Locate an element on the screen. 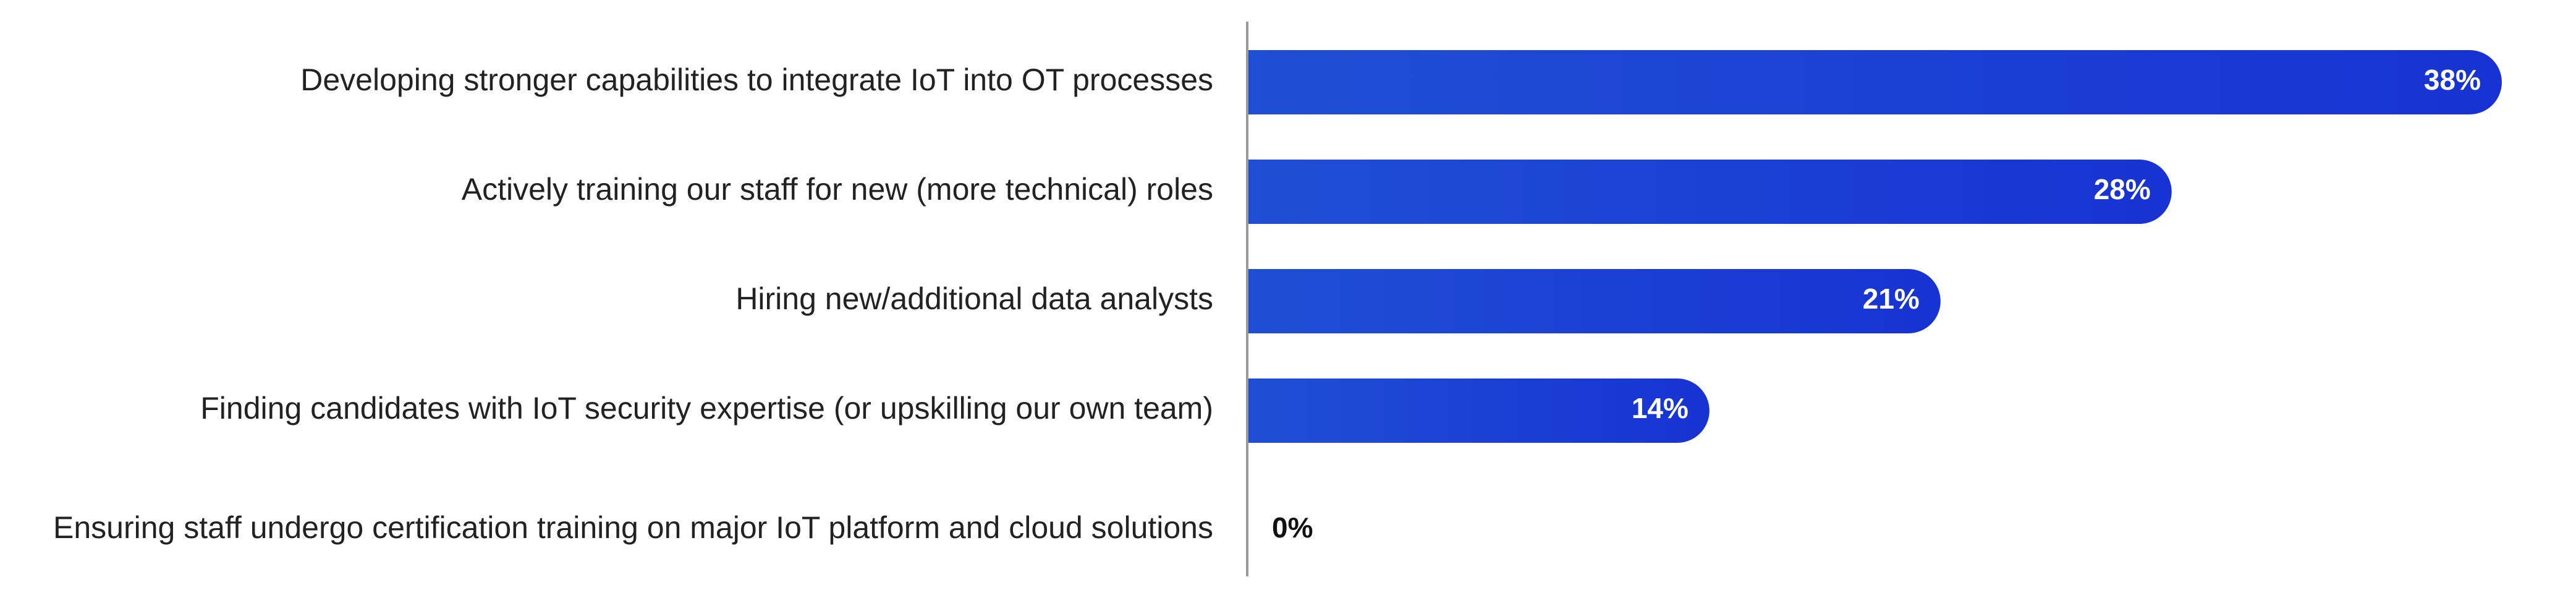 This screenshot has height=603, width=2576. value-label: 0% is located at coordinates (1292, 527).